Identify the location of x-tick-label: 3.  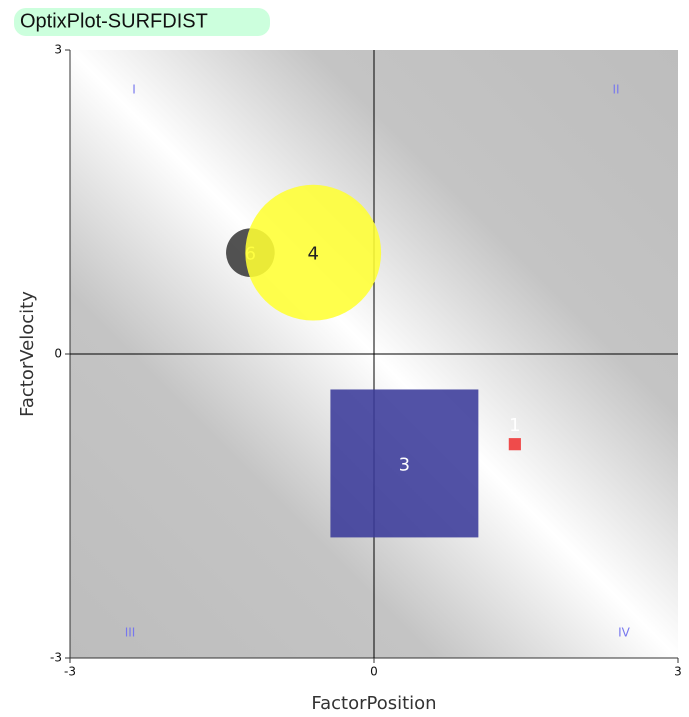
(678, 672).